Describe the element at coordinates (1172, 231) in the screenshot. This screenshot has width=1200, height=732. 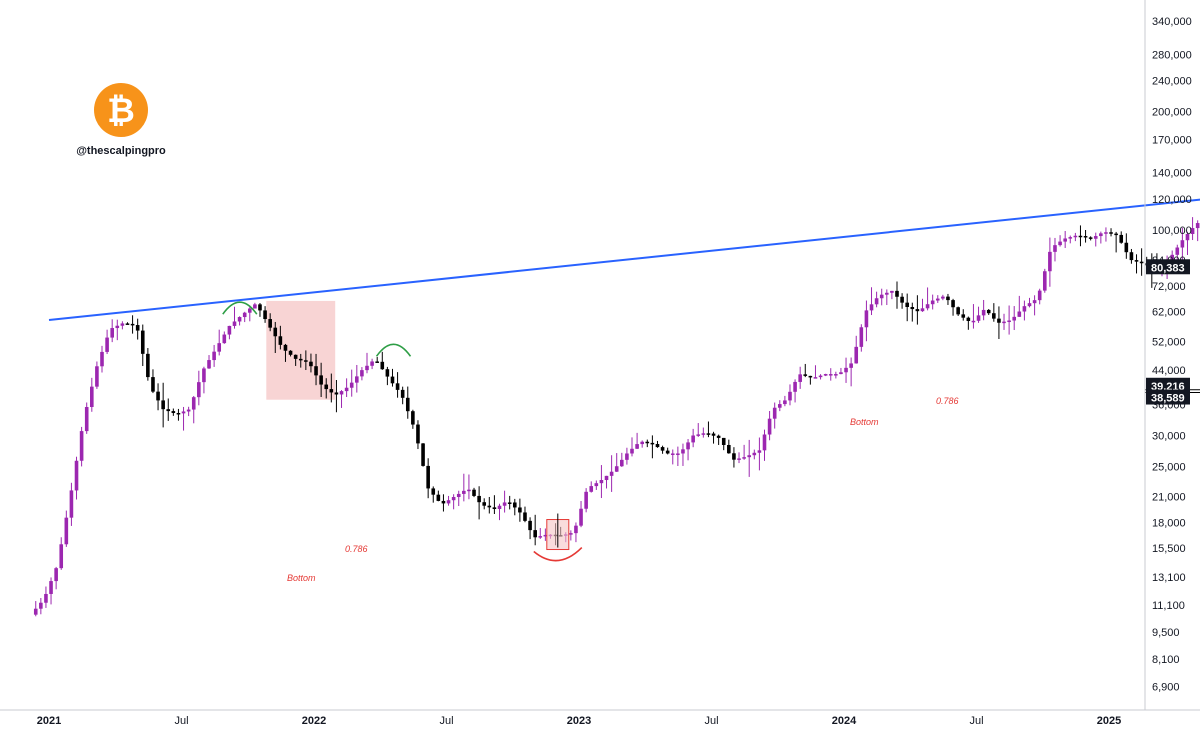
I see `price-tick-label: 100,000` at that location.